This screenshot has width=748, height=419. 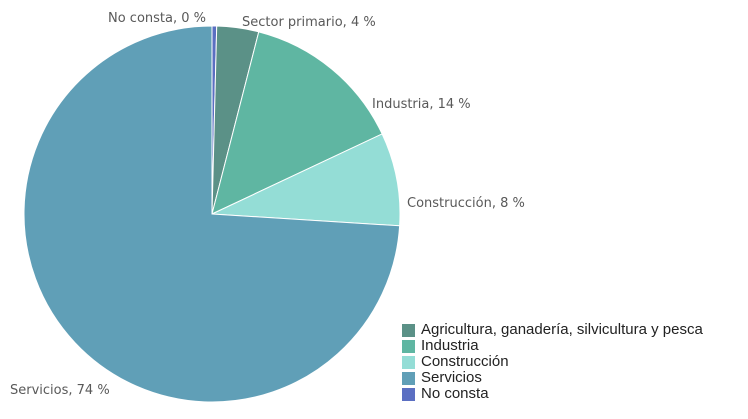 I want to click on legend-label: Construcción, so click(x=465, y=361).